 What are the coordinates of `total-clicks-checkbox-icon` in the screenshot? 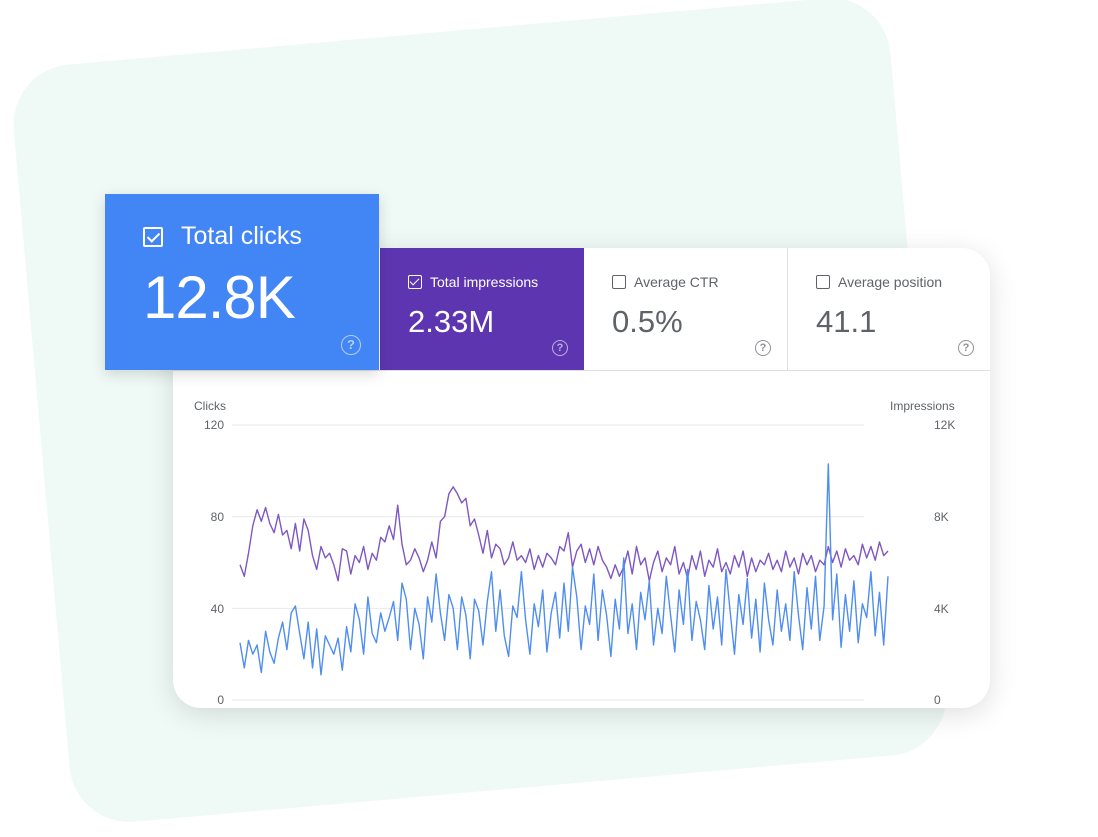 It's located at (153, 236).